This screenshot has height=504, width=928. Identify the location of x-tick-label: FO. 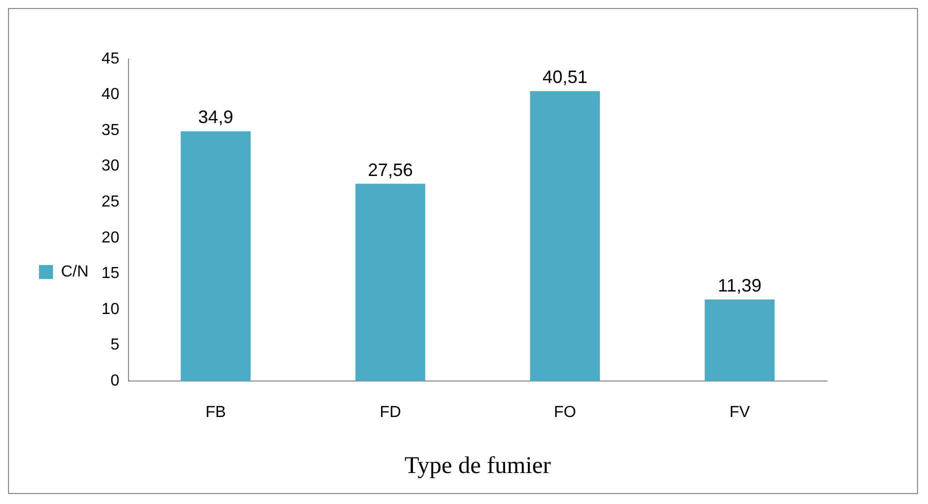
(565, 413).